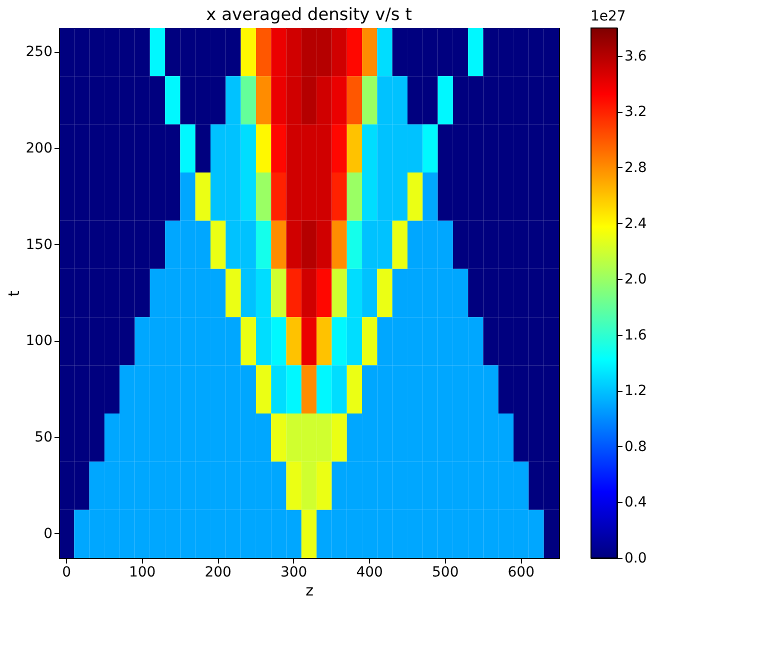 The image size is (760, 648). What do you see at coordinates (218, 572) in the screenshot?
I see `x-tick-label: 200` at bounding box center [218, 572].